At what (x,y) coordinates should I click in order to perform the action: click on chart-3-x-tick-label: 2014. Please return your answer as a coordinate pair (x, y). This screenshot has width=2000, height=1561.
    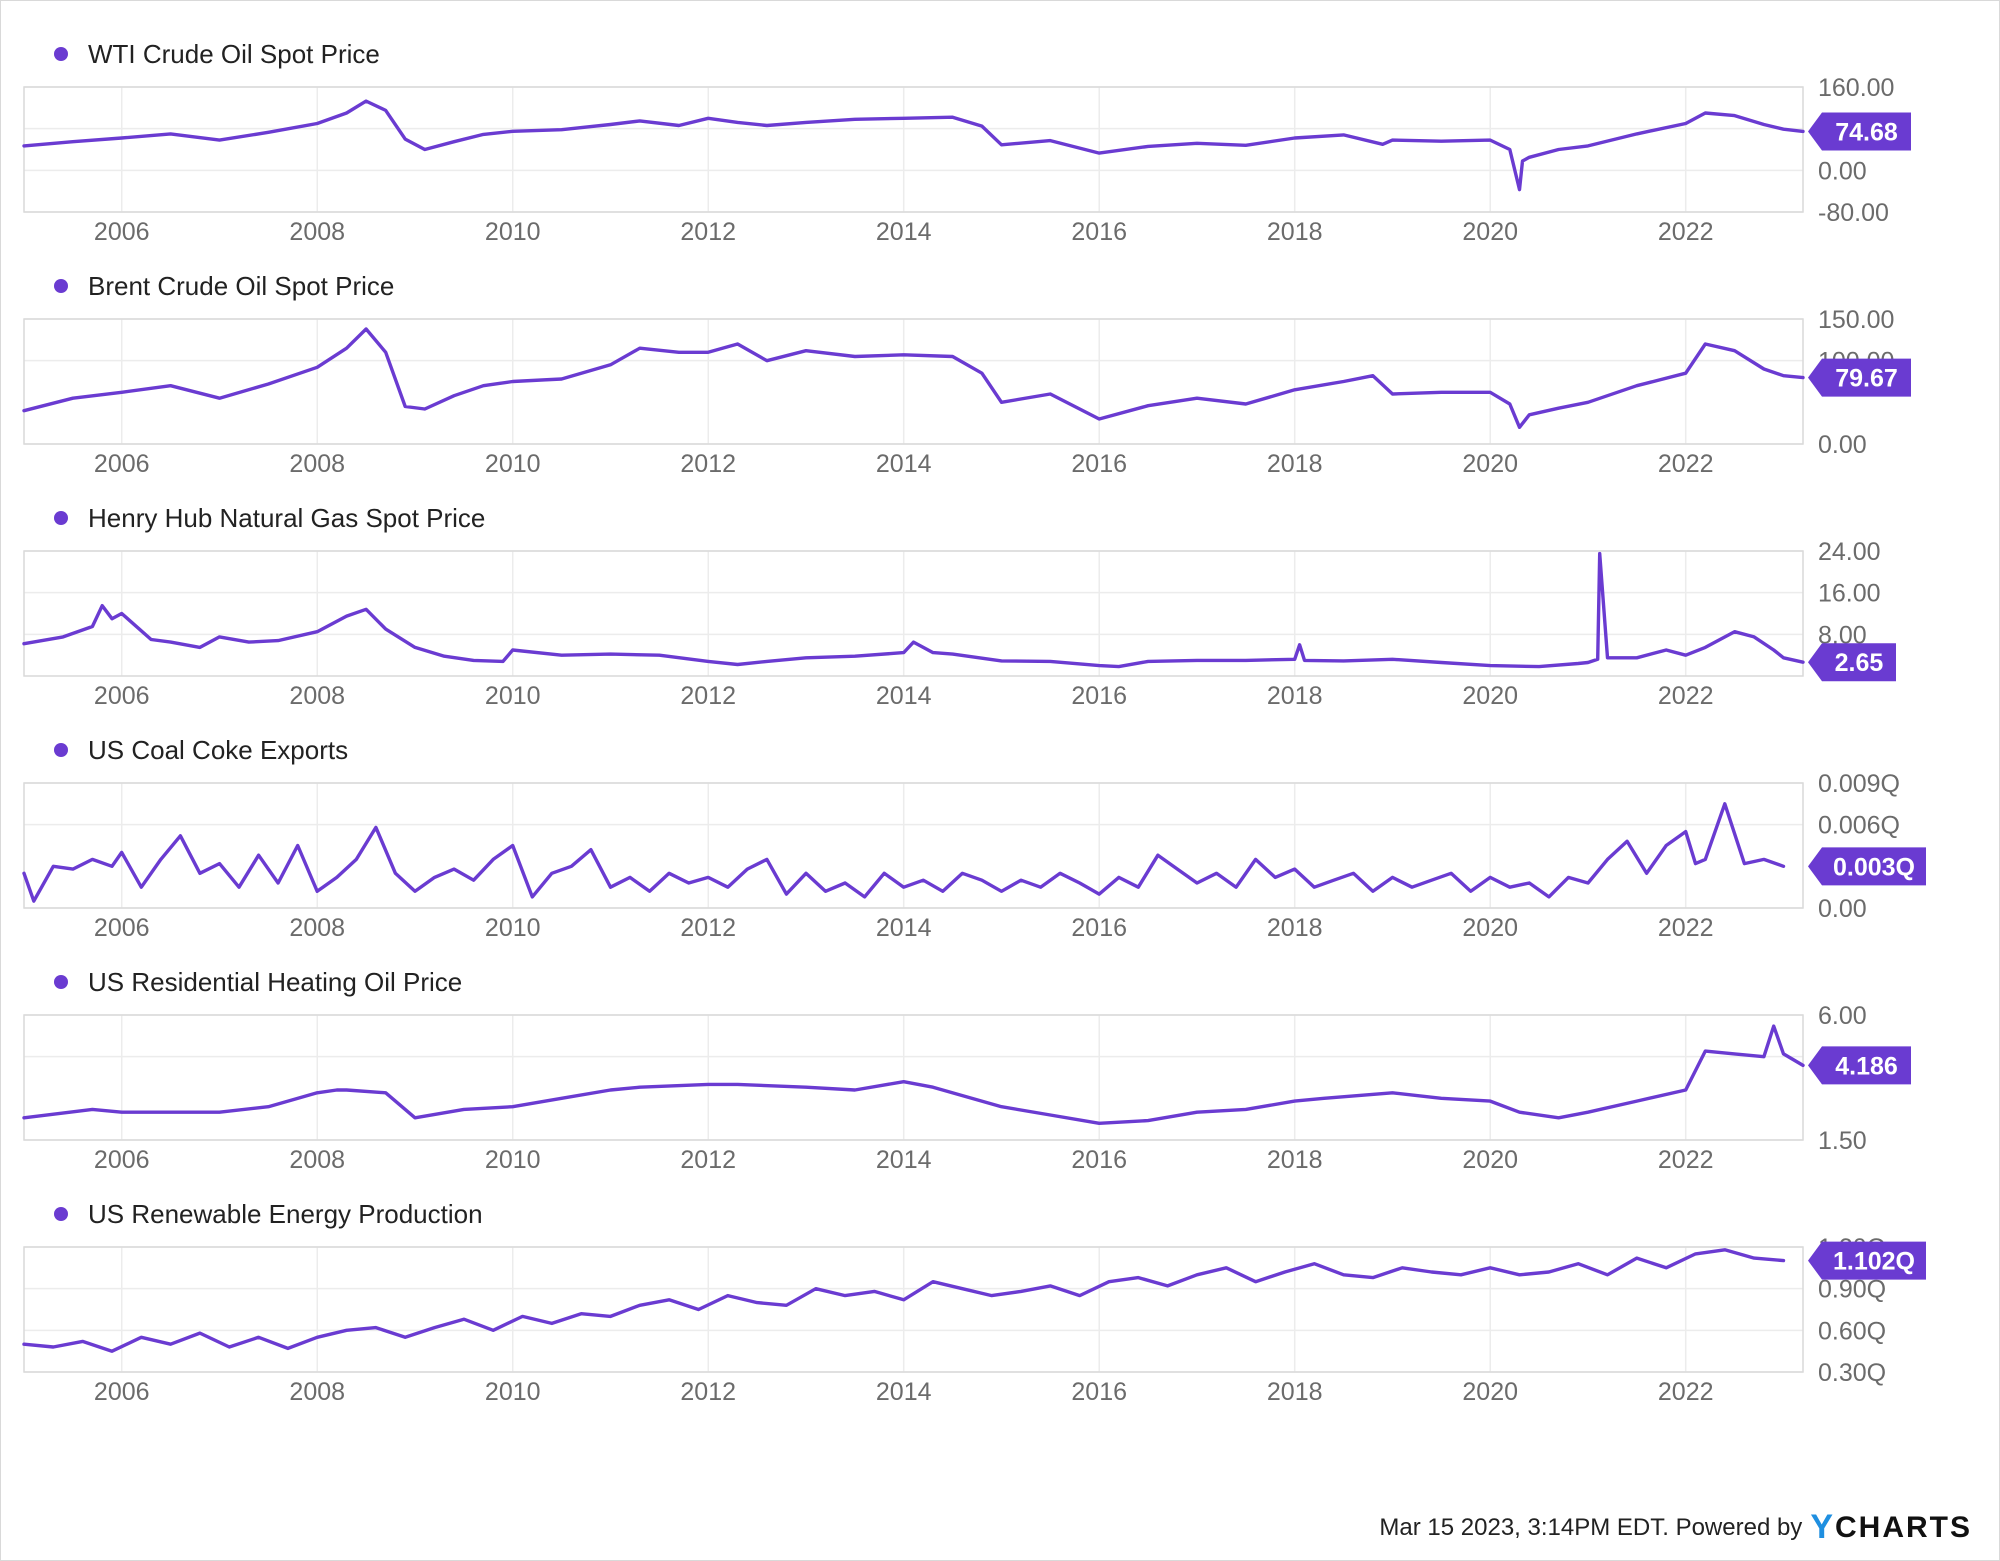
    Looking at the image, I should click on (904, 696).